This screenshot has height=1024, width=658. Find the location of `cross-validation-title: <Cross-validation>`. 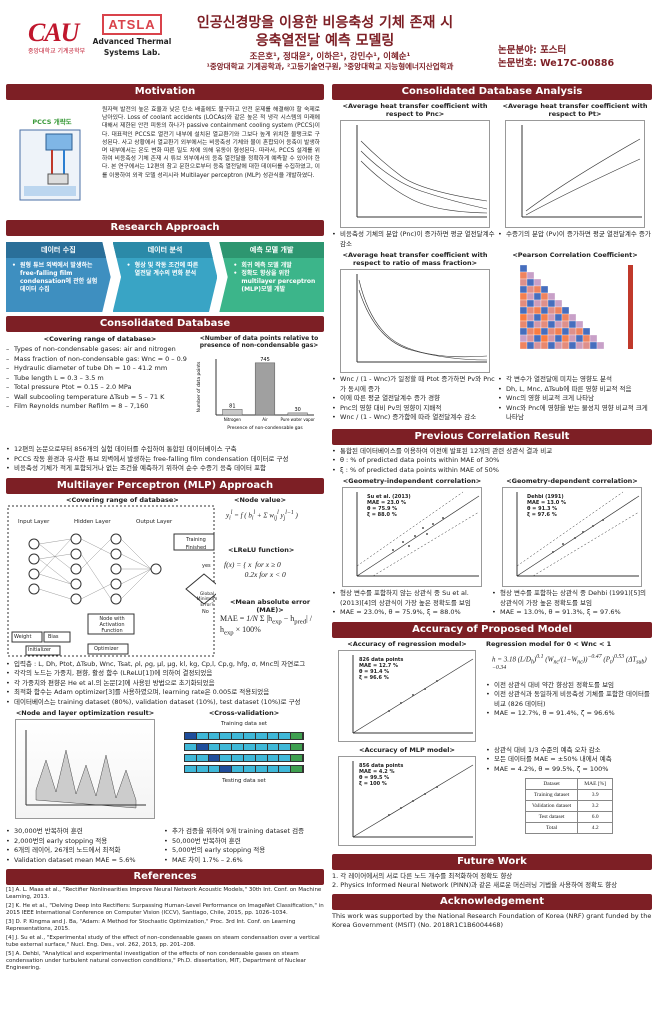

cross-validation-title: <Cross-validation> is located at coordinates (244, 713).